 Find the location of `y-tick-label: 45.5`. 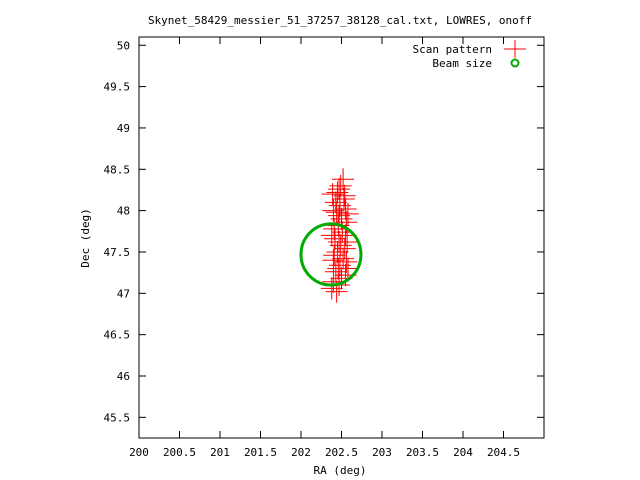

y-tick-label: 45.5 is located at coordinates (117, 417).